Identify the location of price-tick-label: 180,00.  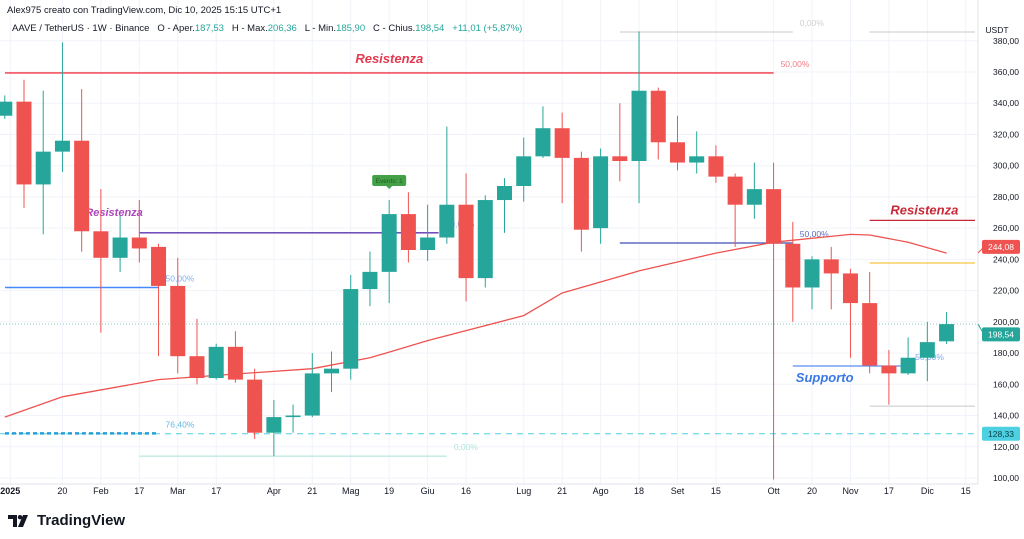
(1006, 353).